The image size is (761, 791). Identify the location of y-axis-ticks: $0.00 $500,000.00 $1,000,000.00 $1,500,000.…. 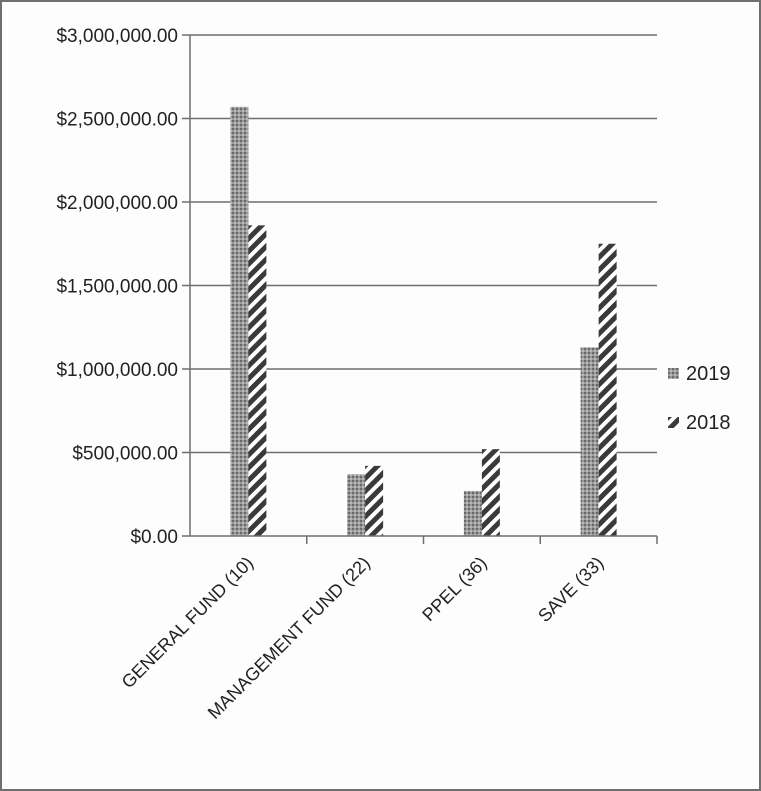
(117, 287).